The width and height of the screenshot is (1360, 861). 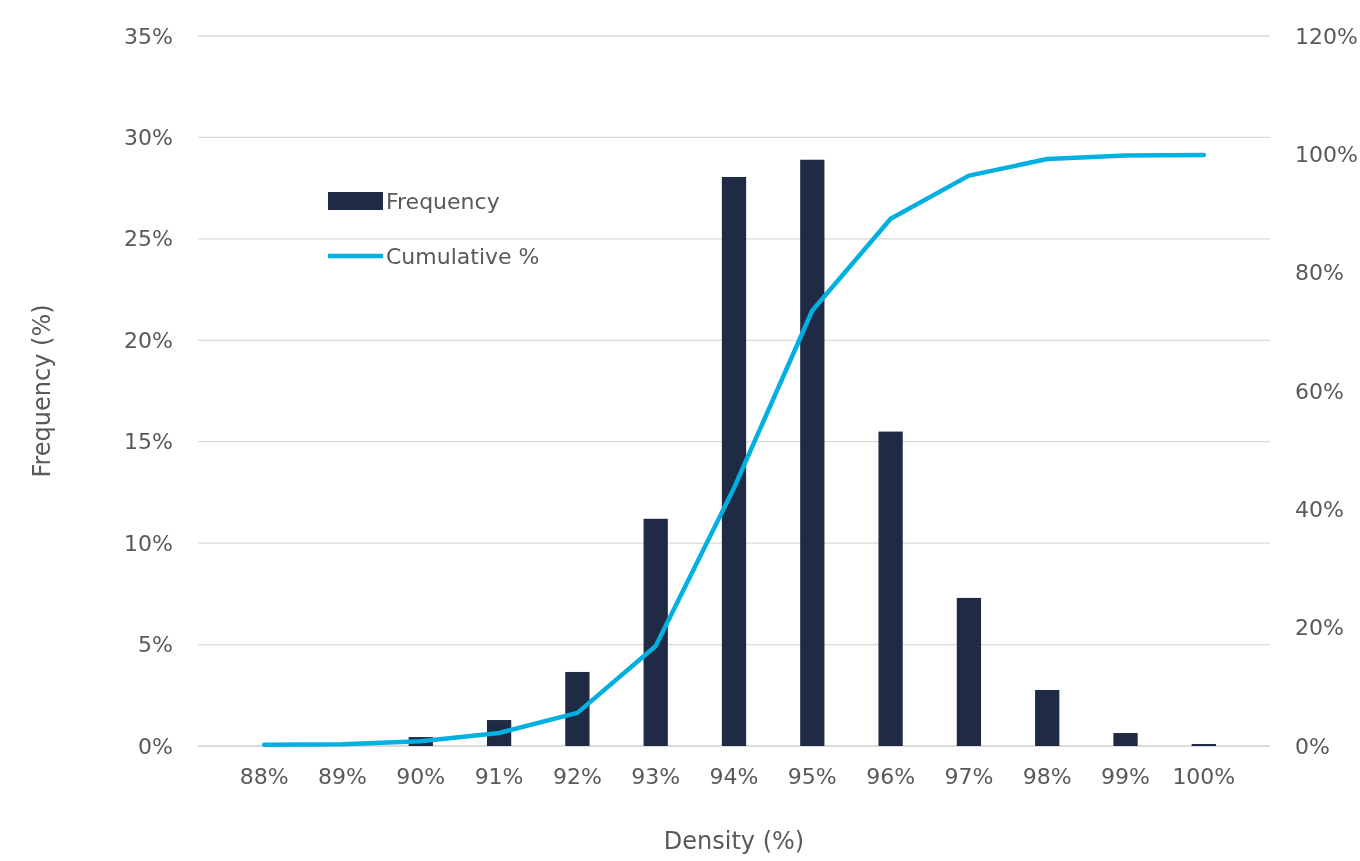 I want to click on y-tick-label: 35%, so click(x=148, y=36).